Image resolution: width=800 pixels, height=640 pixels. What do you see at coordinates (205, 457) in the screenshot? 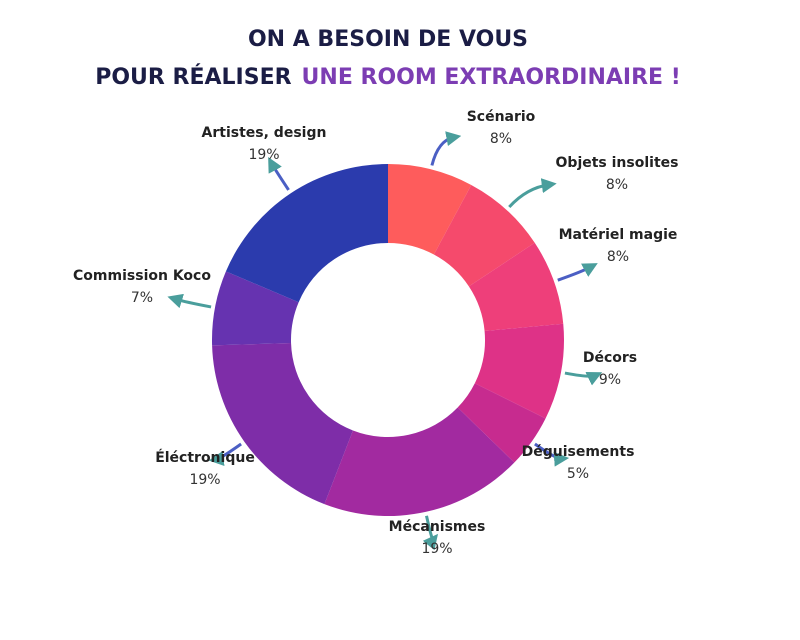
I see `slice-label: Éléctronique` at bounding box center [205, 457].